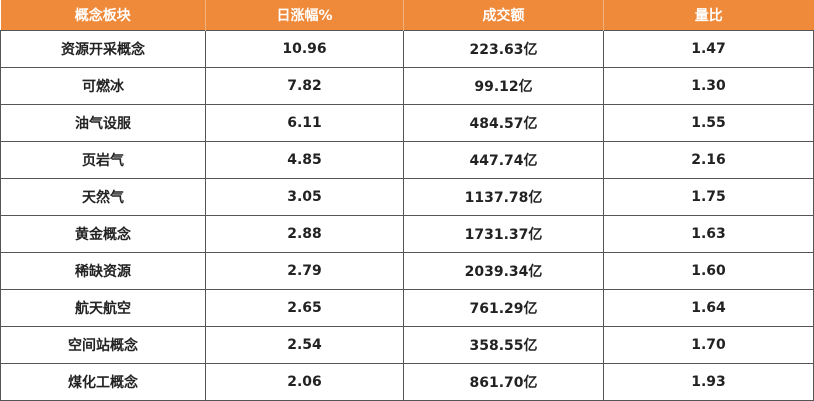 This screenshot has width=814, height=401. What do you see at coordinates (103, 123) in the screenshot?
I see `table-cell: 油气设服` at bounding box center [103, 123].